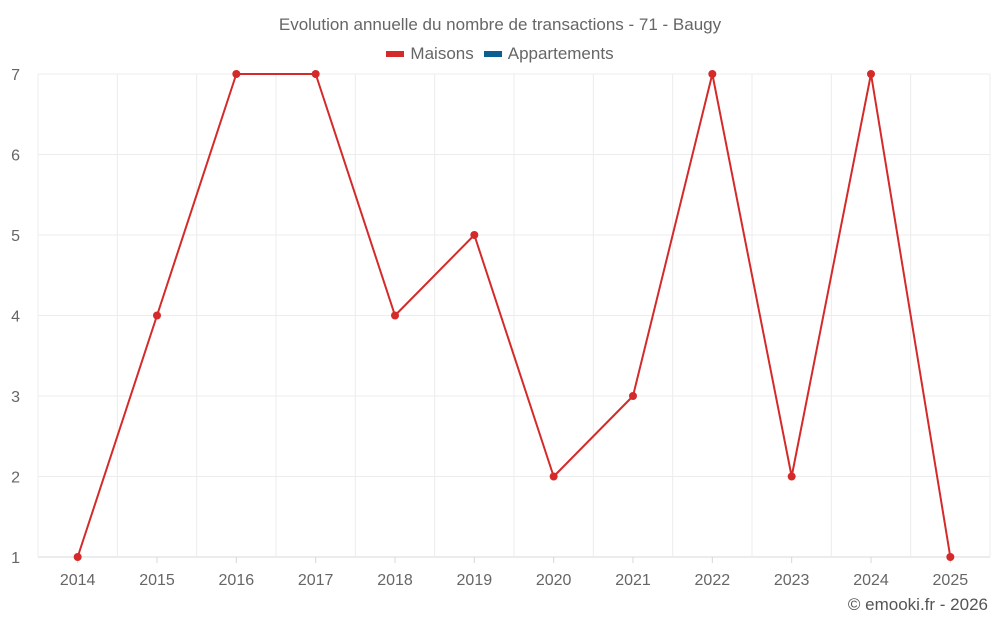  What do you see at coordinates (15, 75) in the screenshot?
I see `y-tick-label: 7` at bounding box center [15, 75].